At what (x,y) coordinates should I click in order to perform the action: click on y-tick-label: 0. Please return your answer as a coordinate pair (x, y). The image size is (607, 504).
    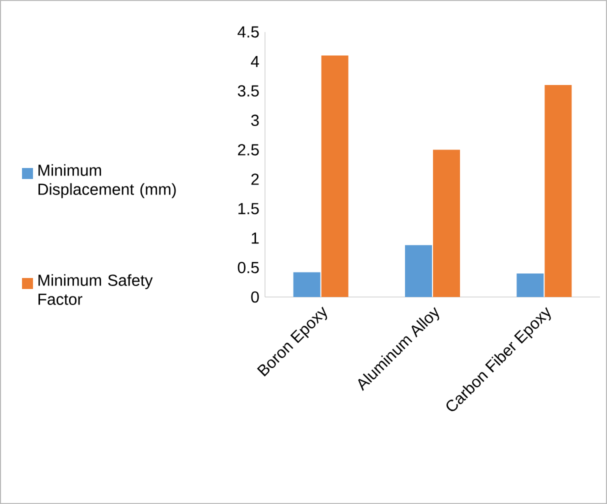
    Looking at the image, I should click on (255, 297).